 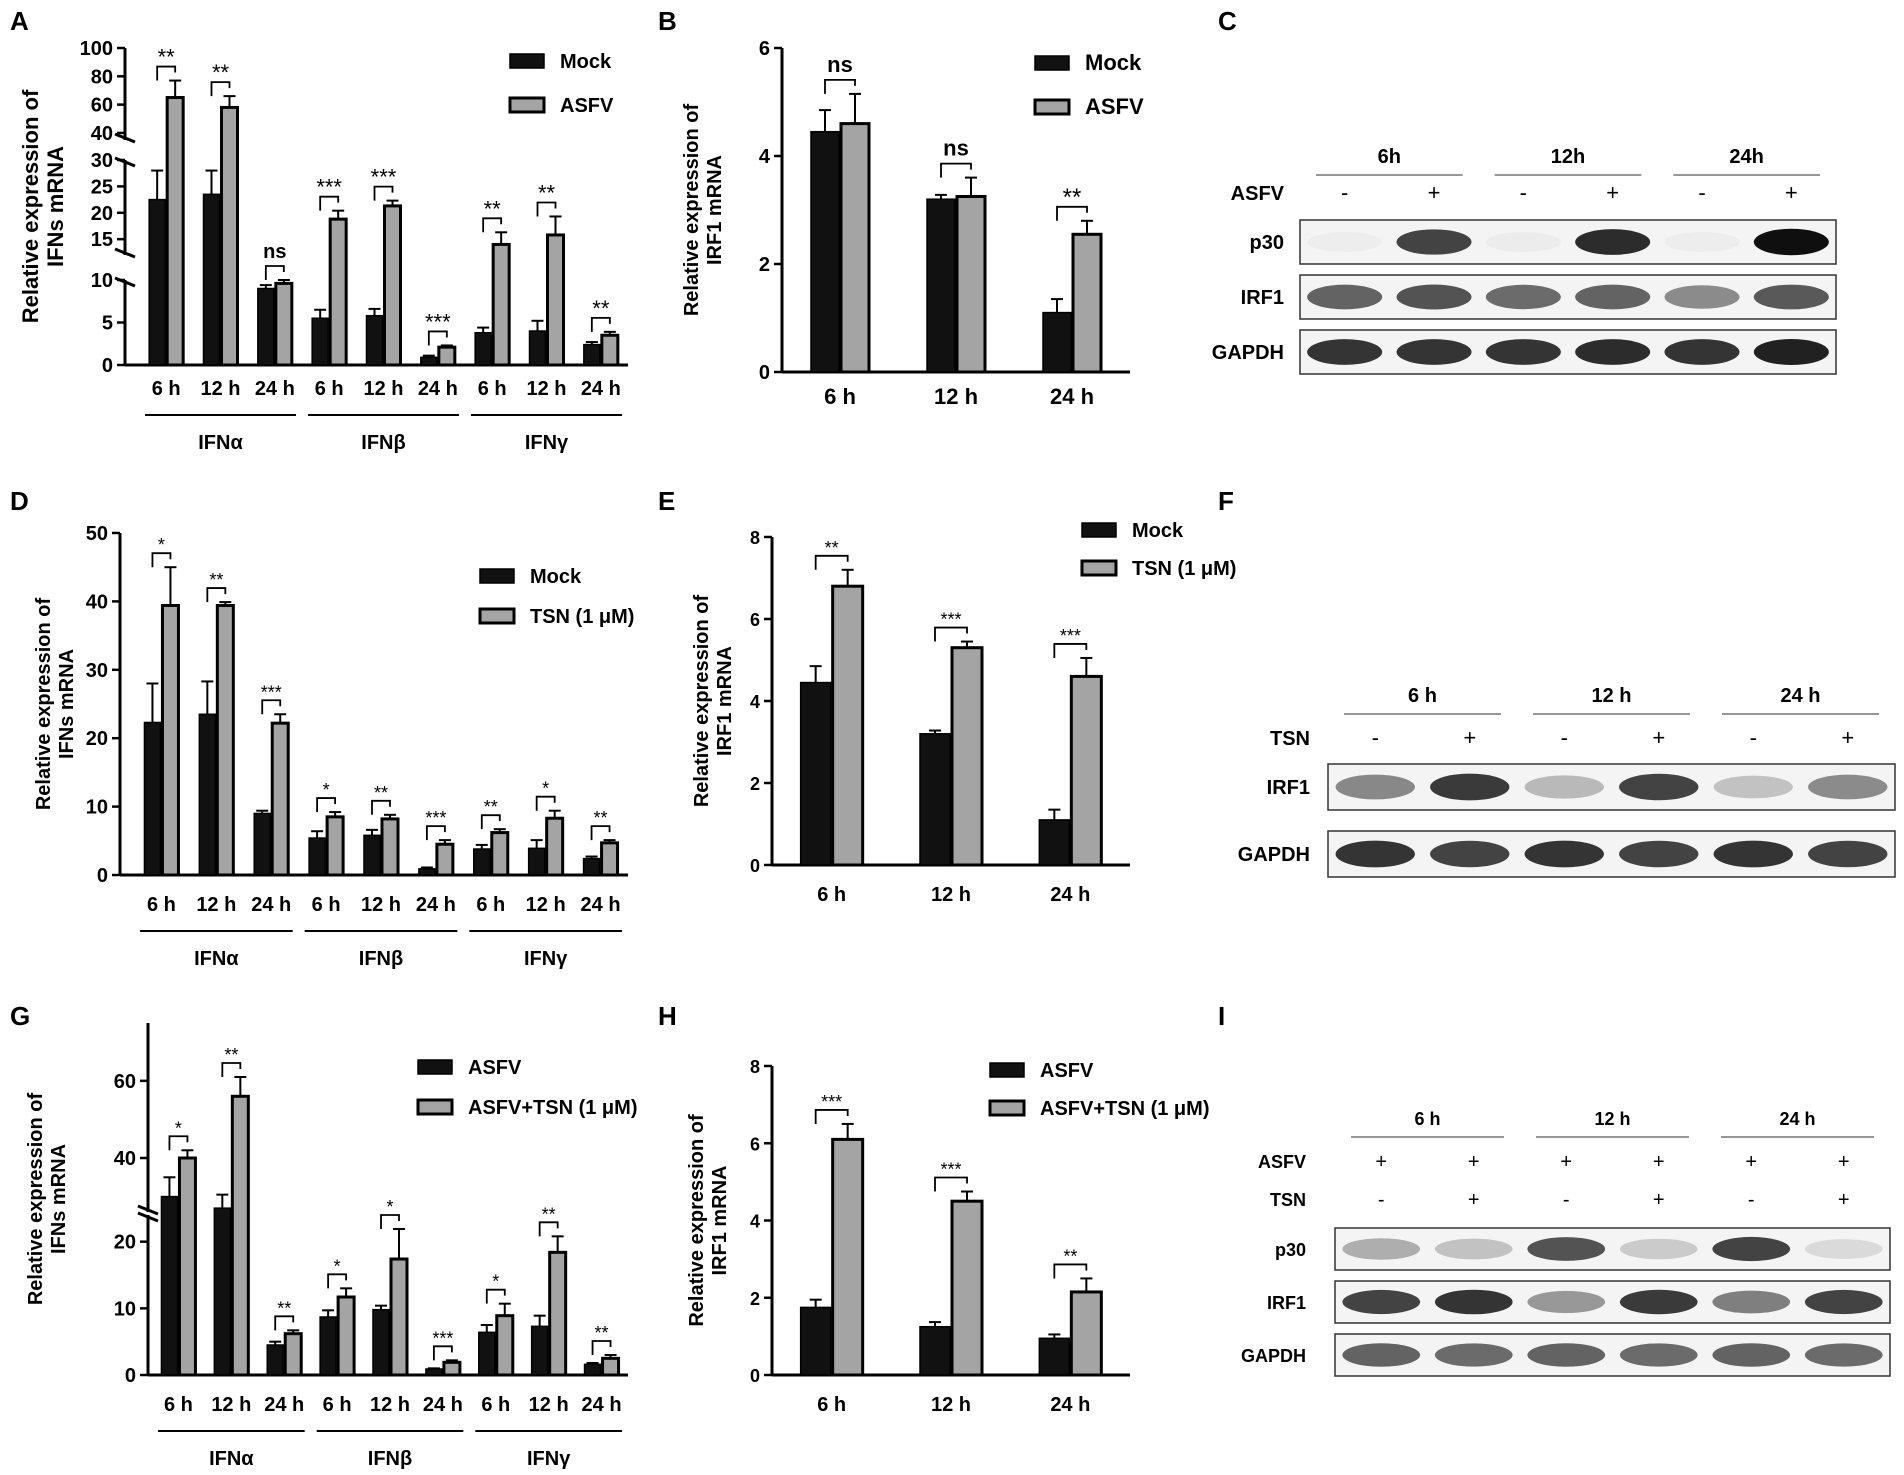 I want to click on group-label: IFNγ, so click(x=547, y=443).